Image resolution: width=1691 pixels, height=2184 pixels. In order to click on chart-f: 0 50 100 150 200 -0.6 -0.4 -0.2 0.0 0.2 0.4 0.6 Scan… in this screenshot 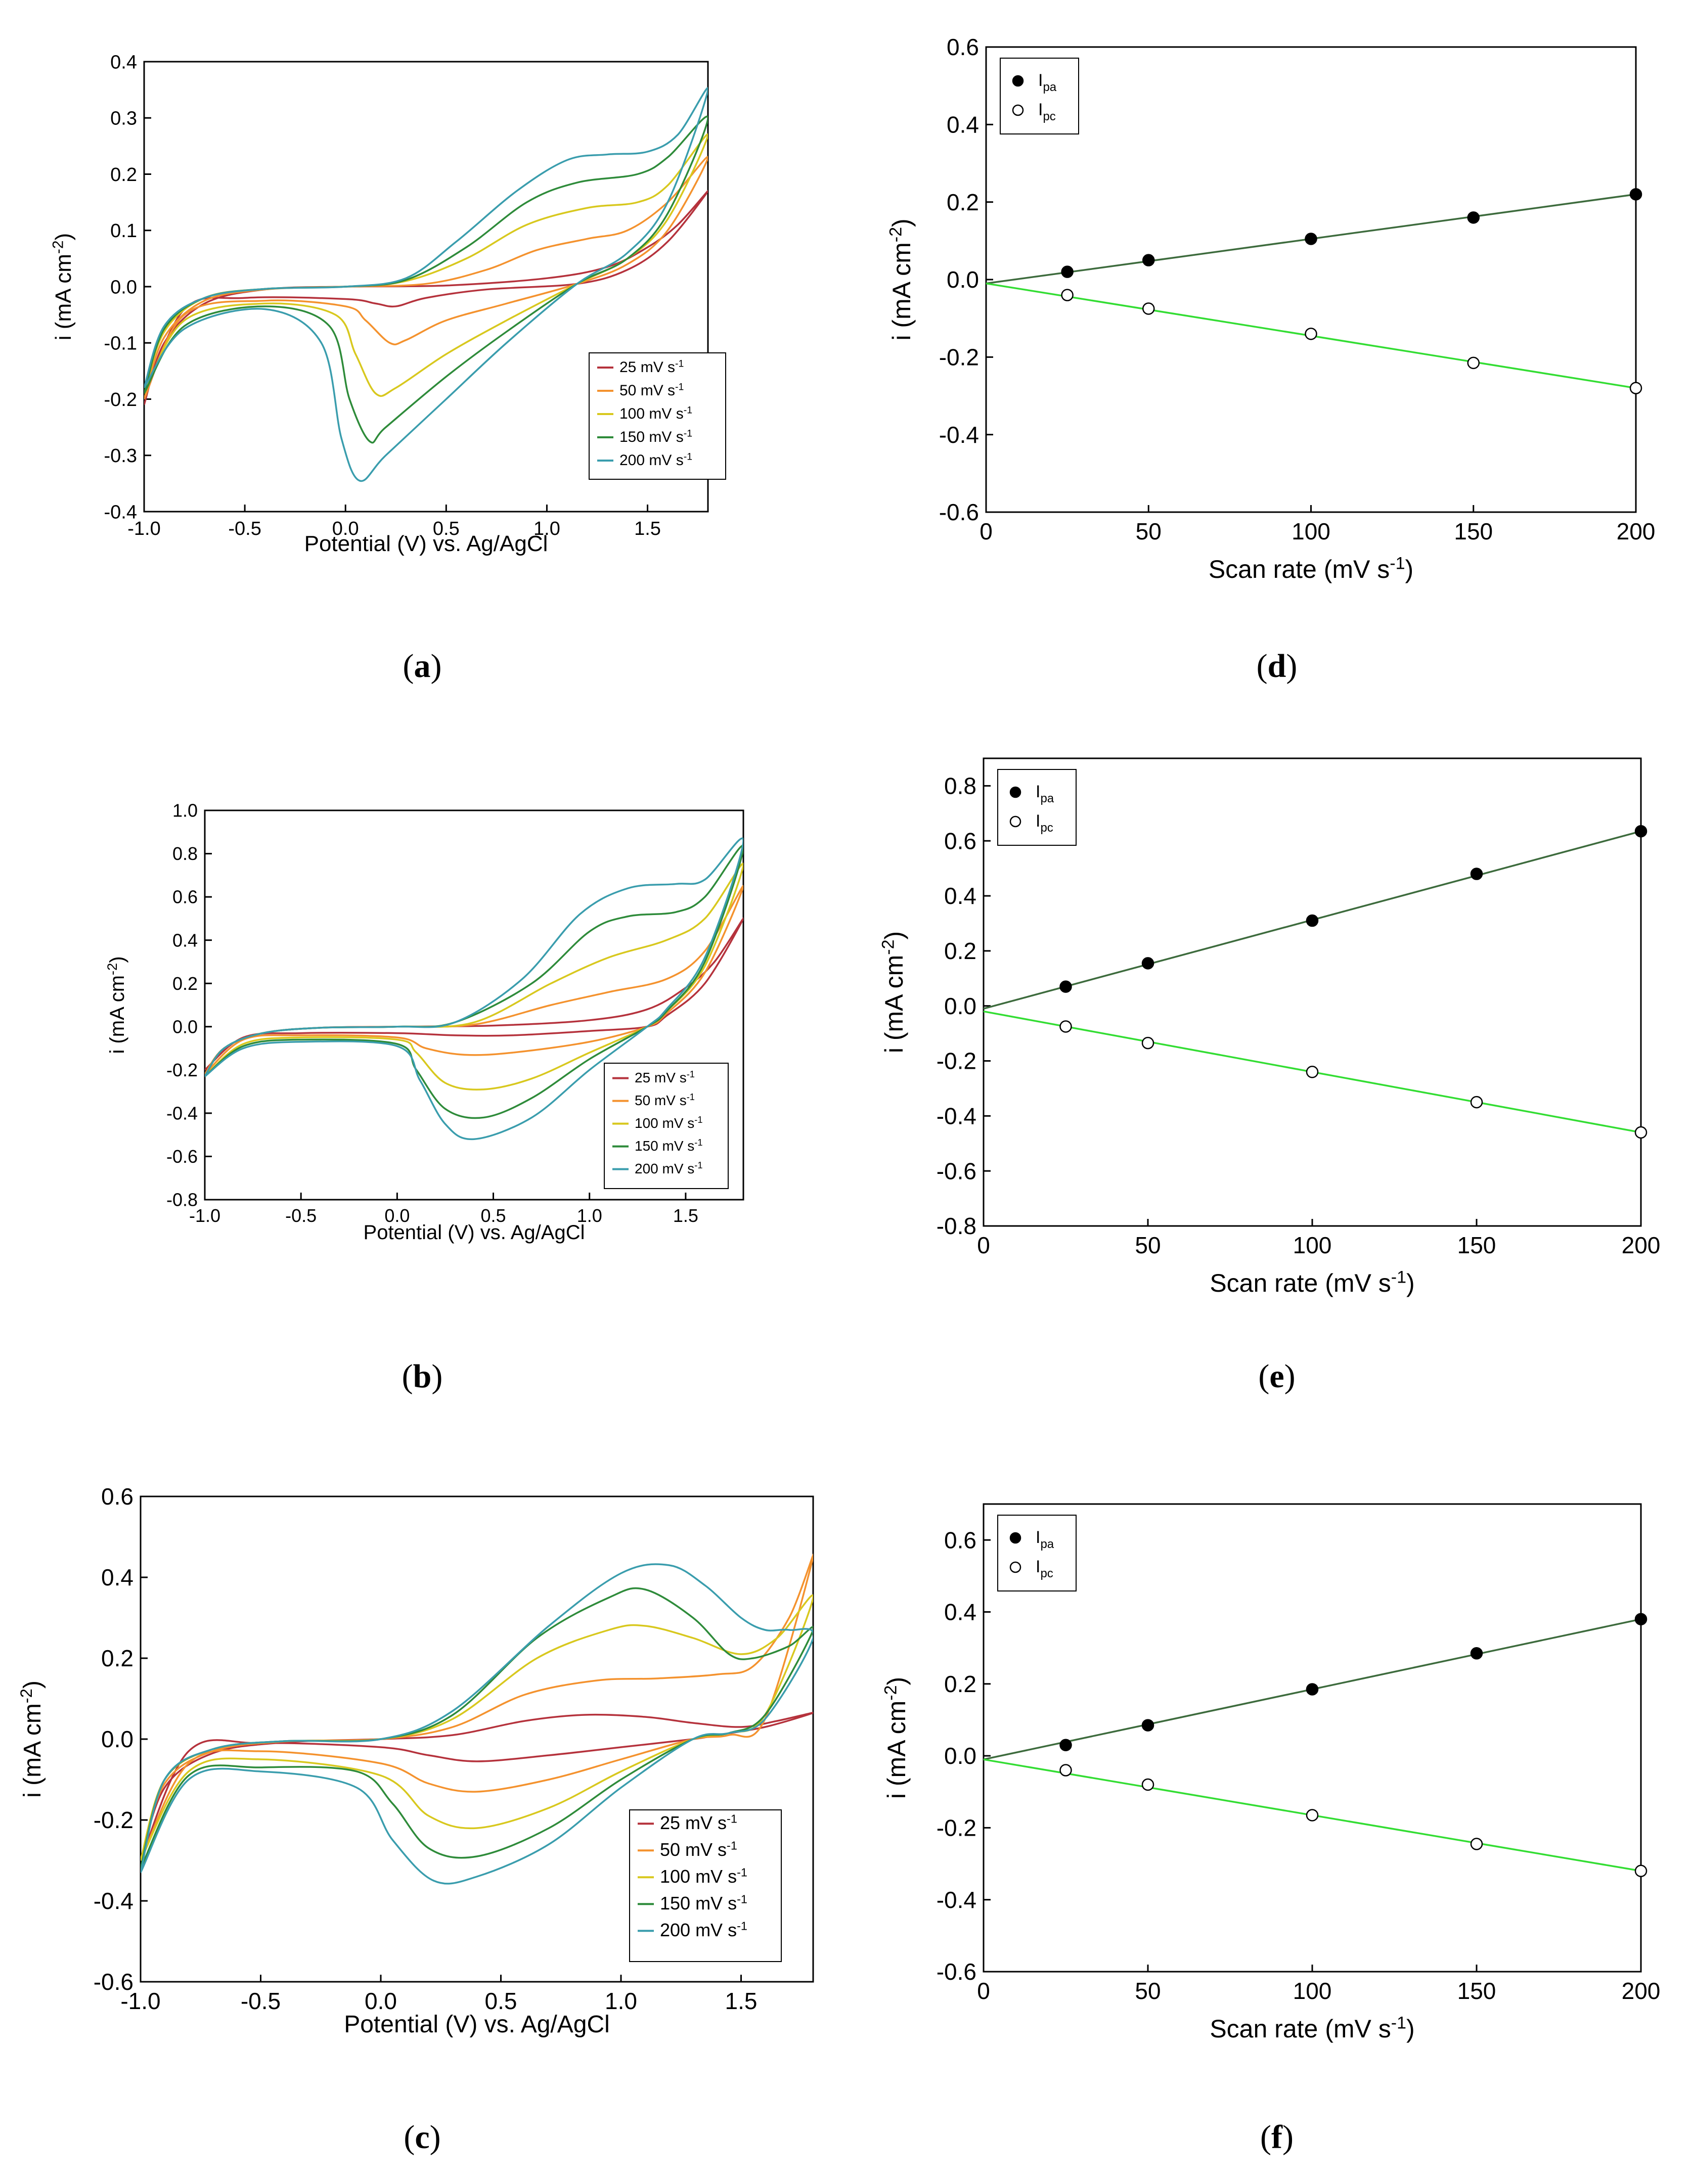, I will do `click(1271, 1773)`.